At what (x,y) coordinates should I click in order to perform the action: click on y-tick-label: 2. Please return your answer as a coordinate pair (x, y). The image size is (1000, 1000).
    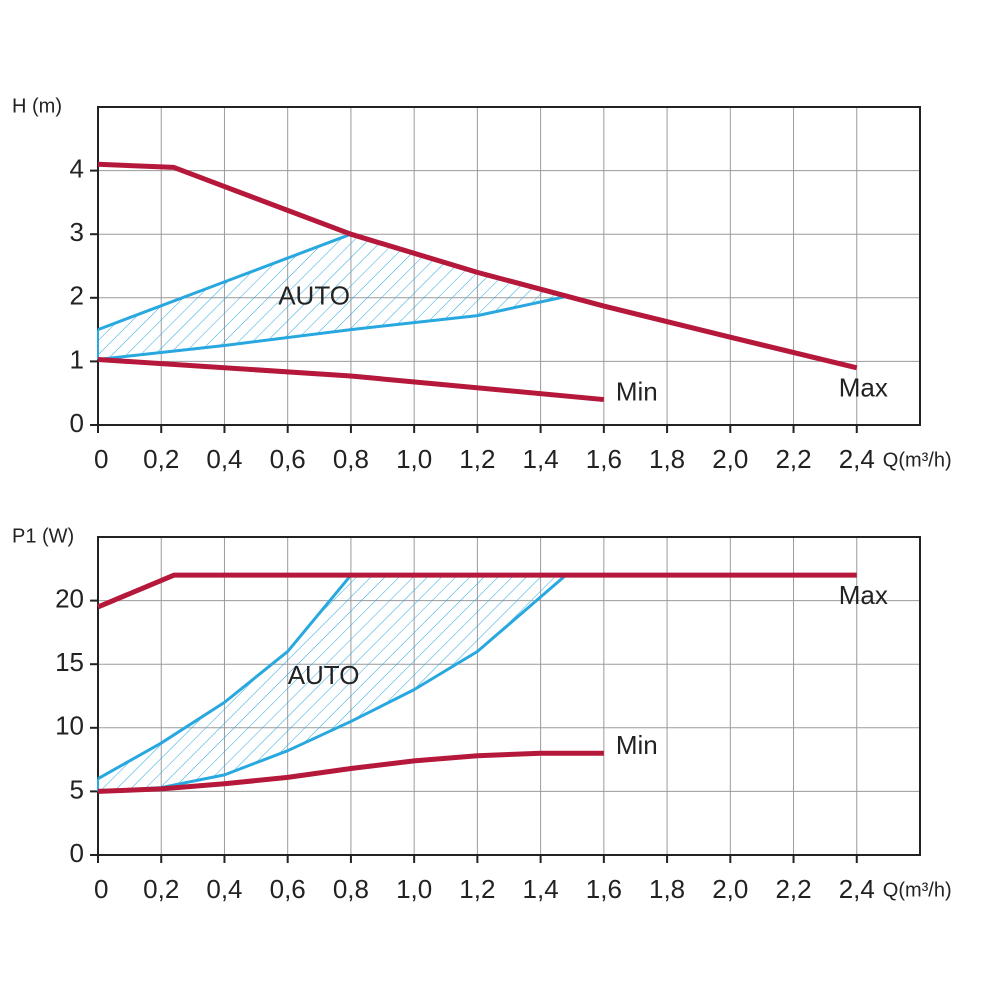
    Looking at the image, I should click on (77, 296).